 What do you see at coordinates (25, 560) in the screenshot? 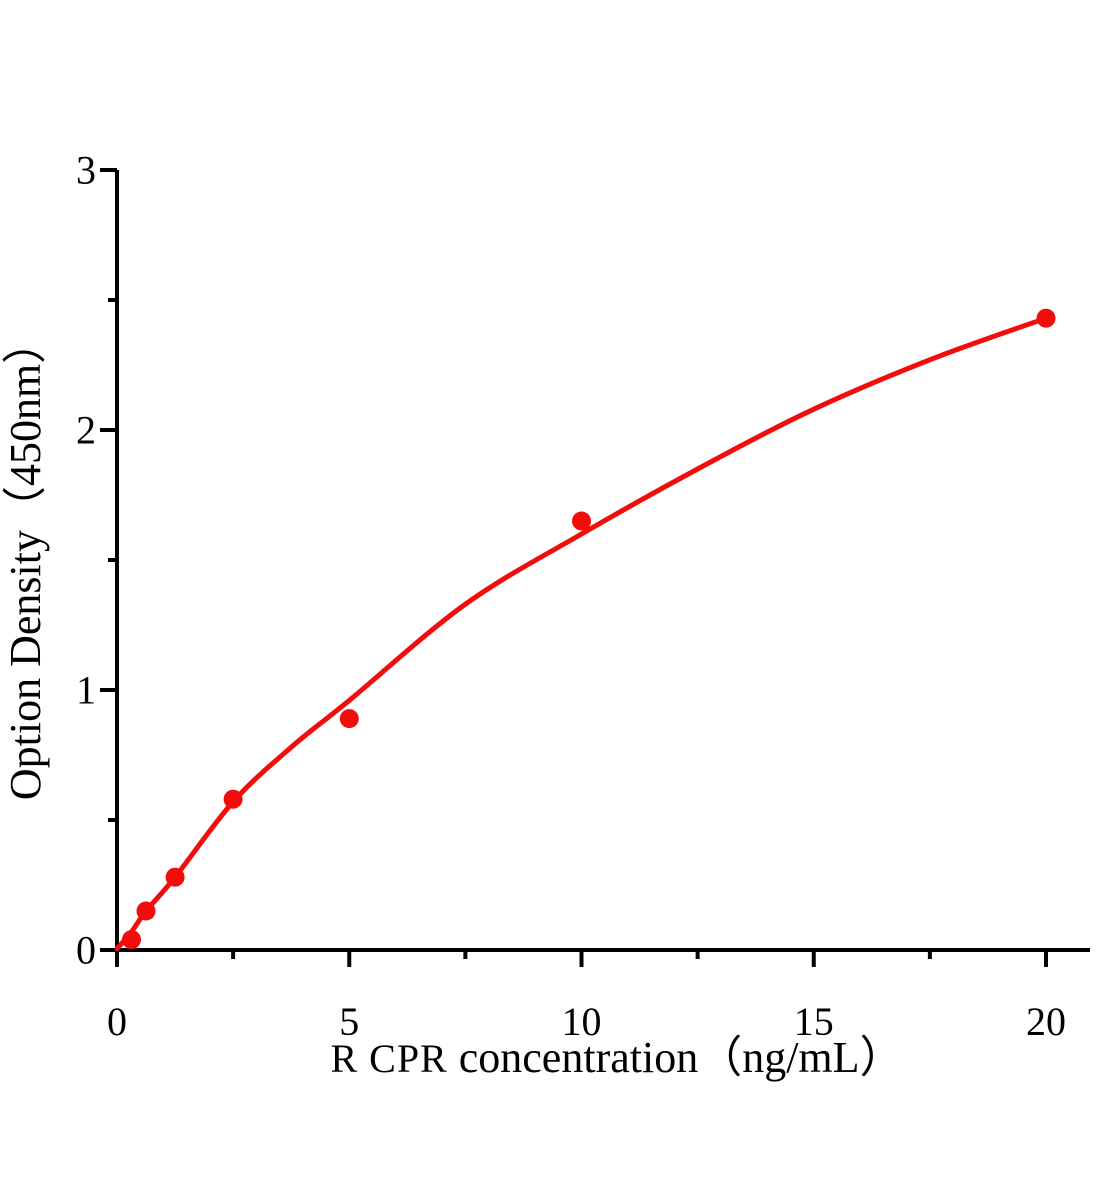
I see `y-axis-title: Option Density（450nm）` at bounding box center [25, 560].